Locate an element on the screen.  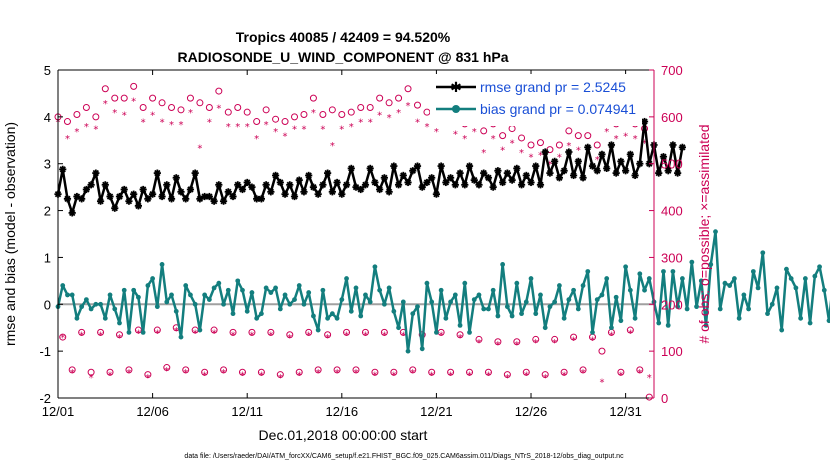
x-tick-label: 12/26 is located at coordinates (531, 411).